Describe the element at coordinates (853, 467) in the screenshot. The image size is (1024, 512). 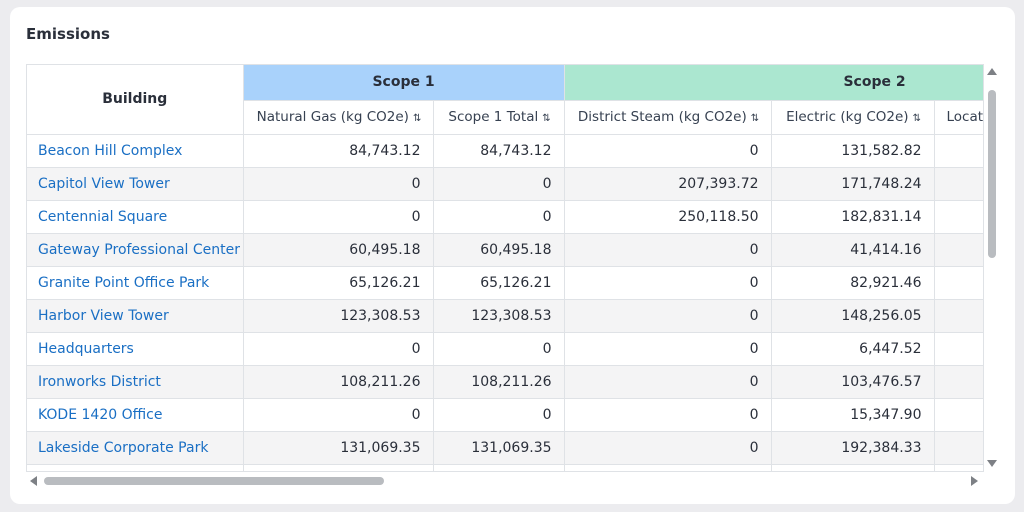
I see `cell-electric` at that location.